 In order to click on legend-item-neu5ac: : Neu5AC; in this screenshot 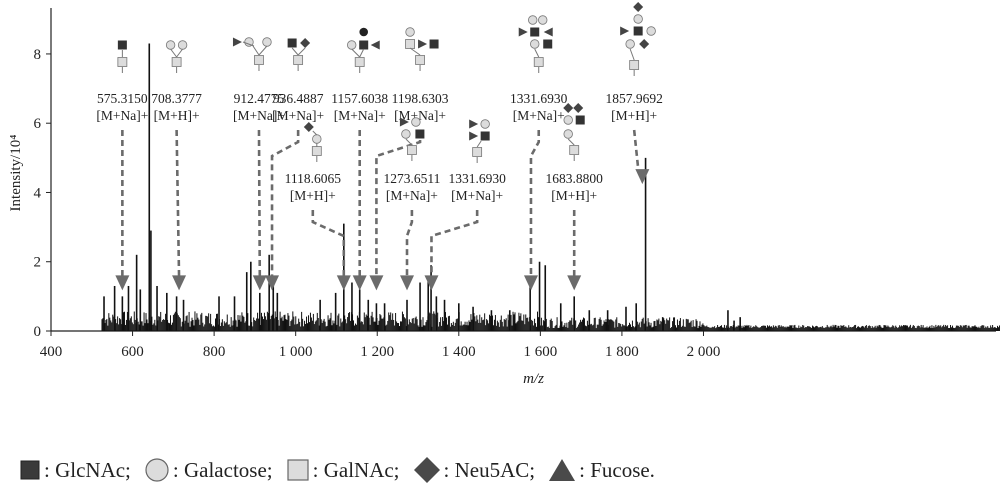, I will do `click(474, 470)`.